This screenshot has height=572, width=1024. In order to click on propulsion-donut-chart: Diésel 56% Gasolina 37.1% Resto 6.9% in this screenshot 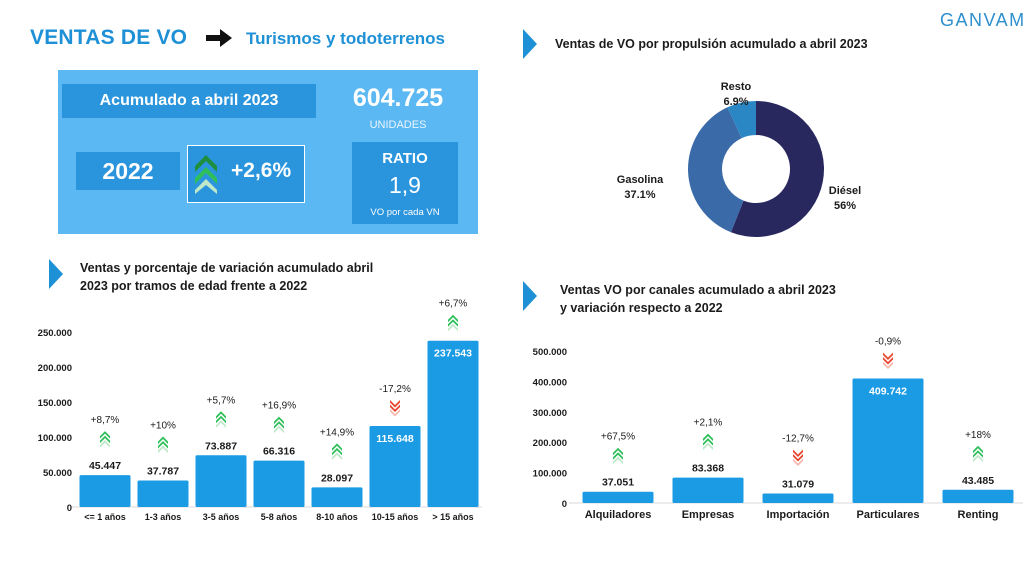, I will do `click(739, 159)`.